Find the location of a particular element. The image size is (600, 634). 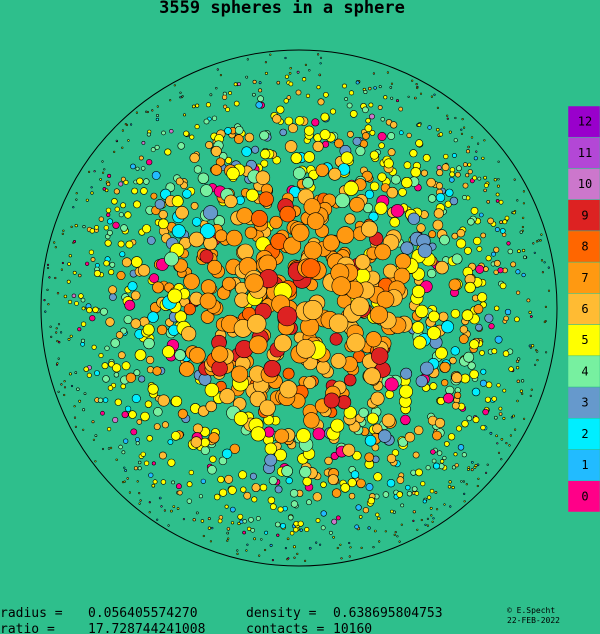

legend-label: 8 is located at coordinates (584, 247).